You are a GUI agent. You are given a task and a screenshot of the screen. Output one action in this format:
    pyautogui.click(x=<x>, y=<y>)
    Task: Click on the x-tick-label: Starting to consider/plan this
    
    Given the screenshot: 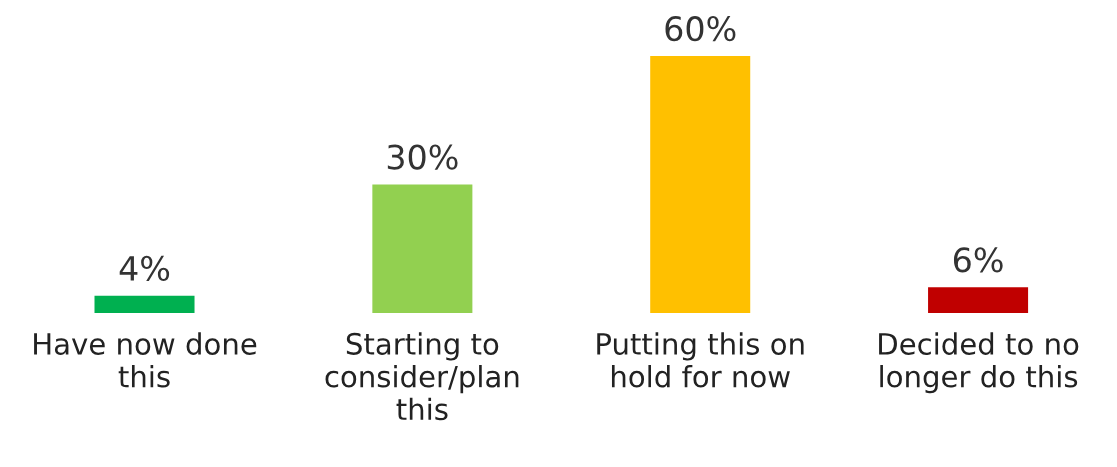 What is the action you would take?
    pyautogui.click(x=422, y=376)
    